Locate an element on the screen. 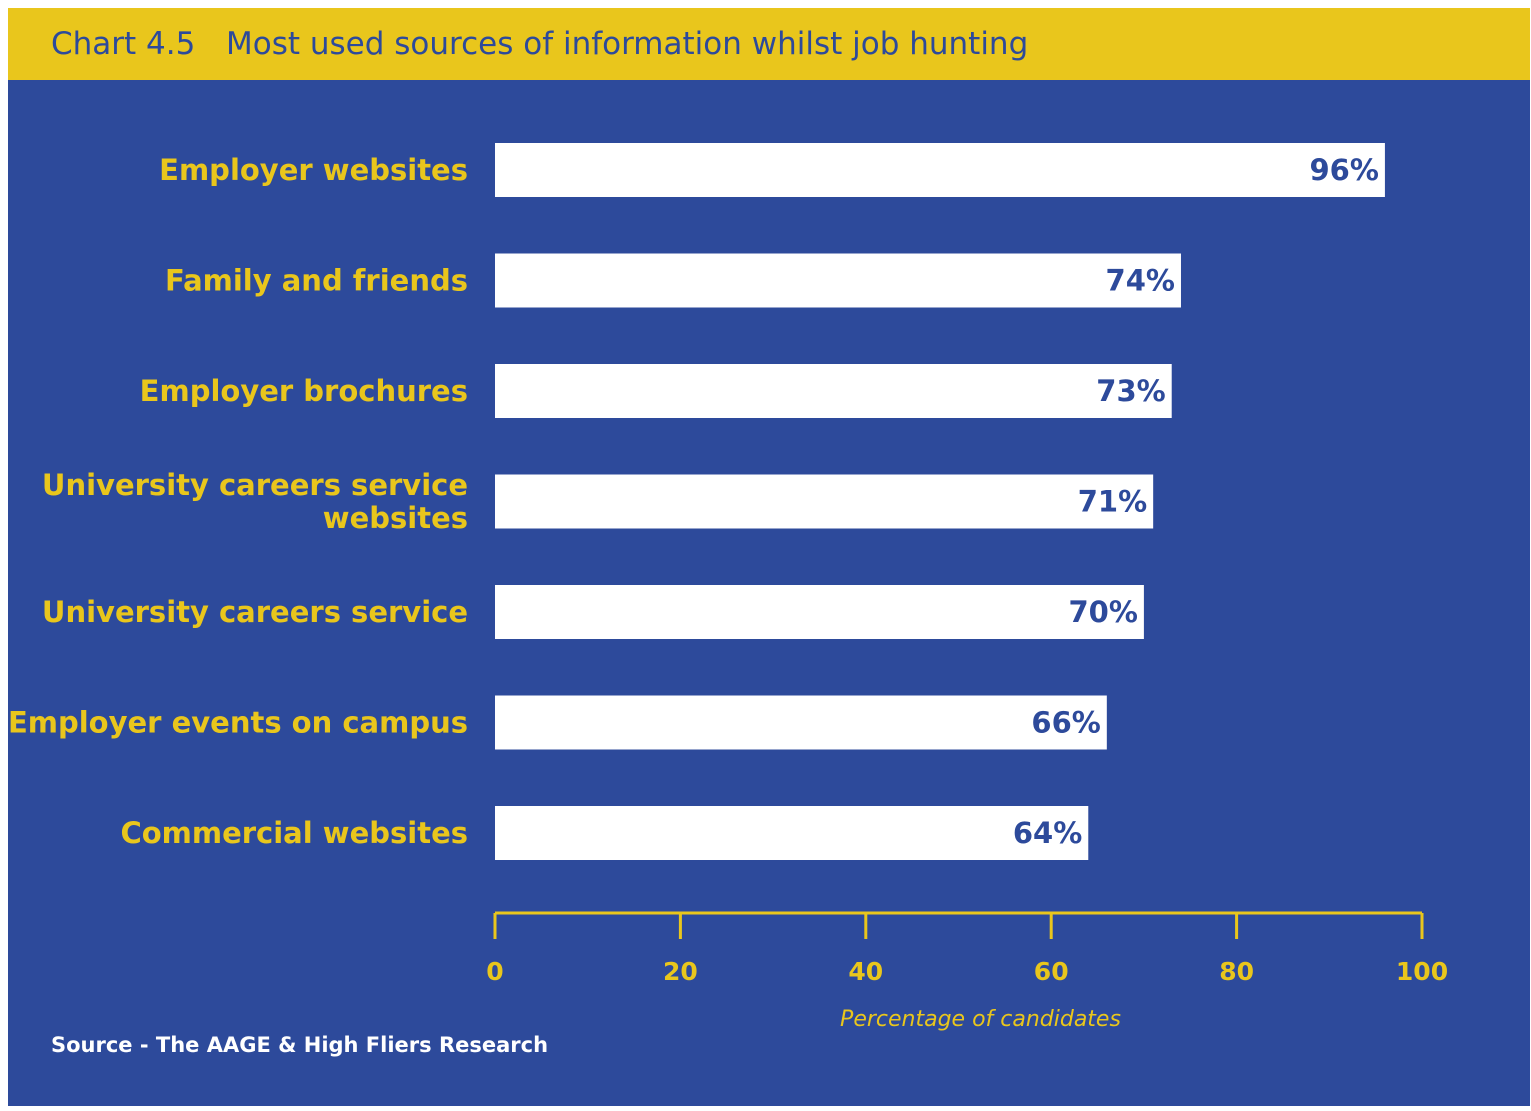 This screenshot has height=1111, width=1531. x-tick-label: 0 is located at coordinates (494, 971).